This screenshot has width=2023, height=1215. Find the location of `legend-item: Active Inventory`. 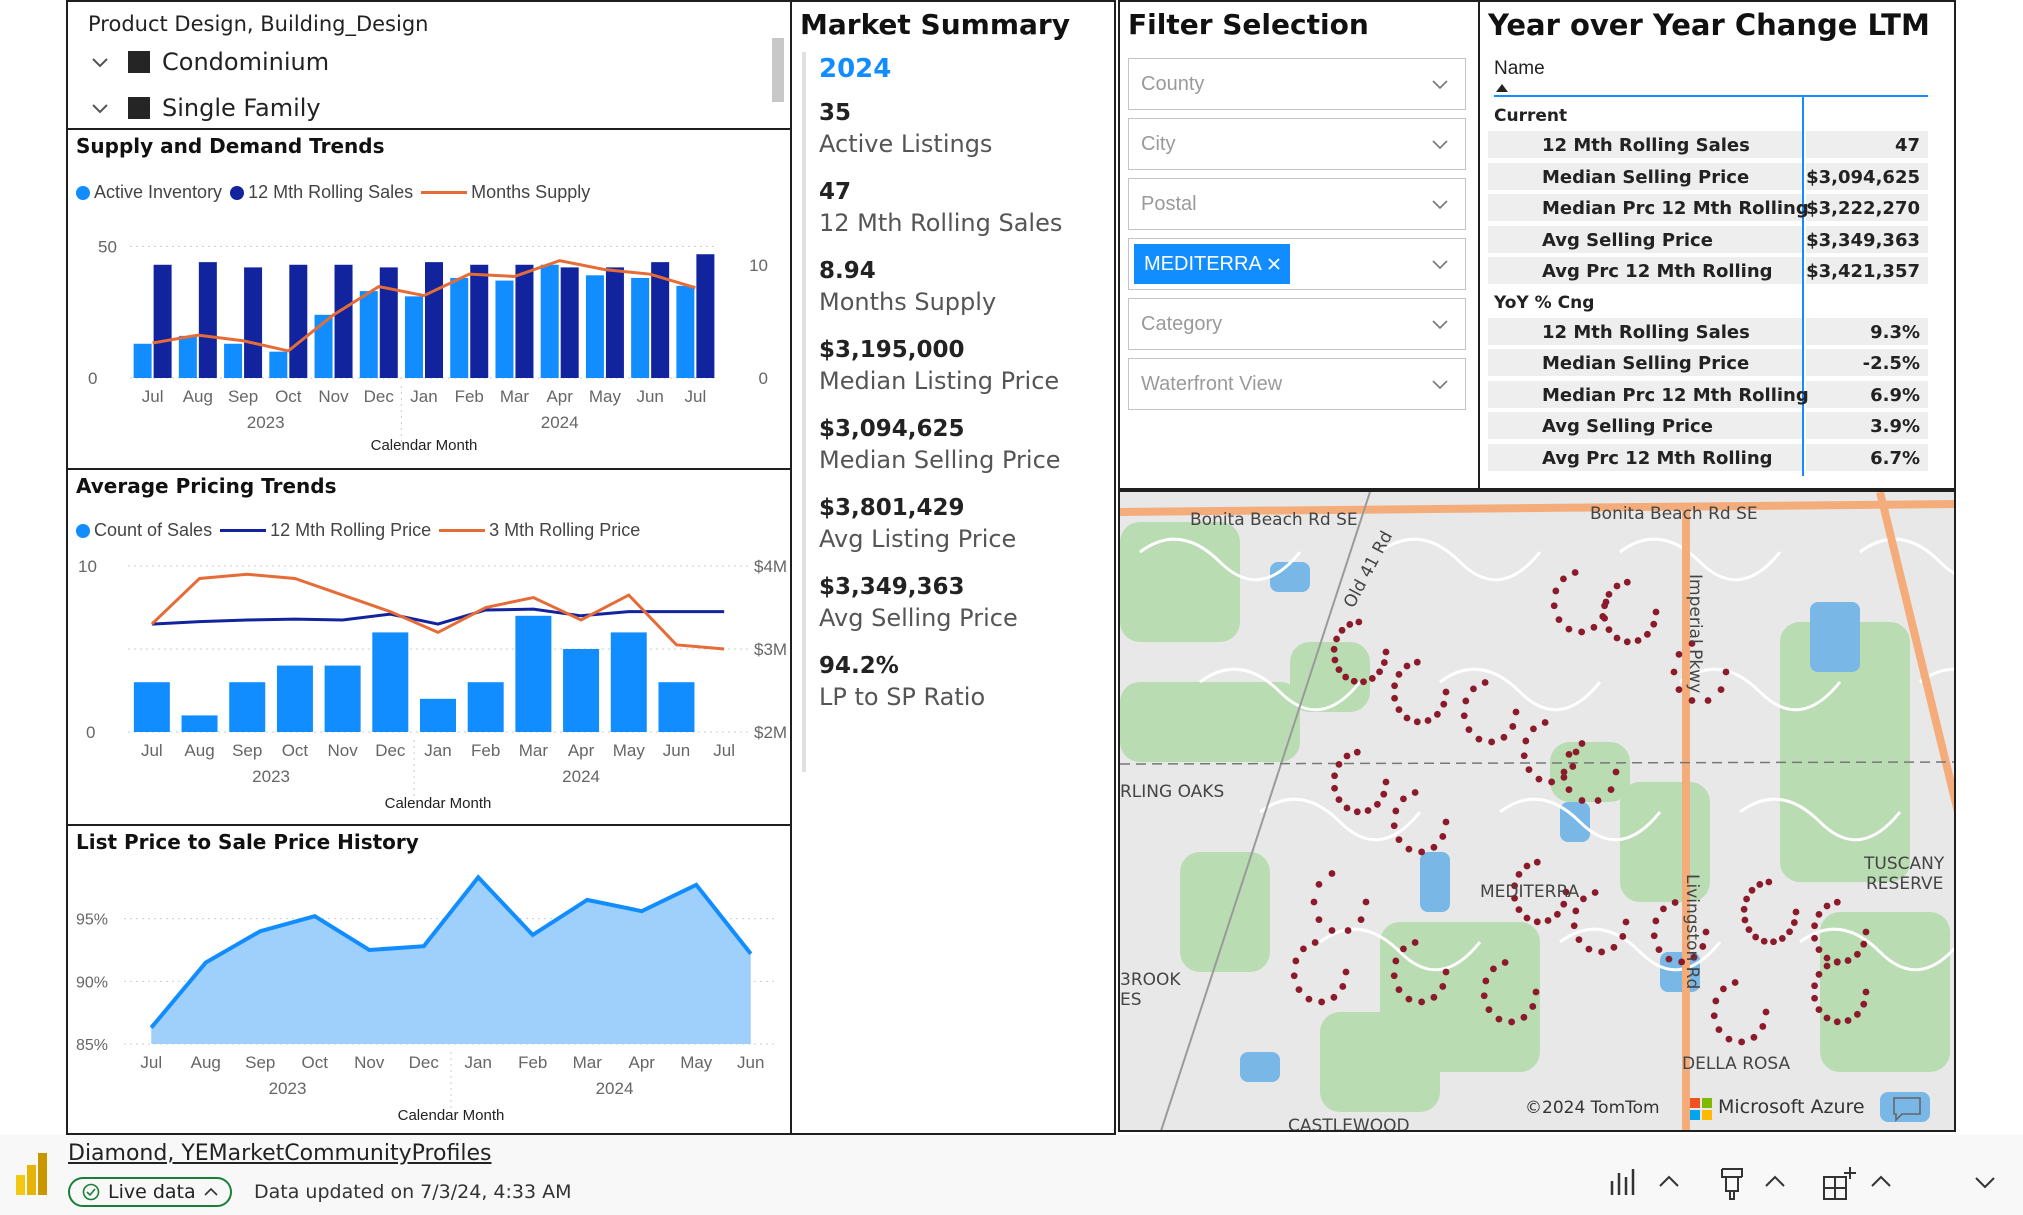

legend-item: Active Inventory is located at coordinates (149, 192).